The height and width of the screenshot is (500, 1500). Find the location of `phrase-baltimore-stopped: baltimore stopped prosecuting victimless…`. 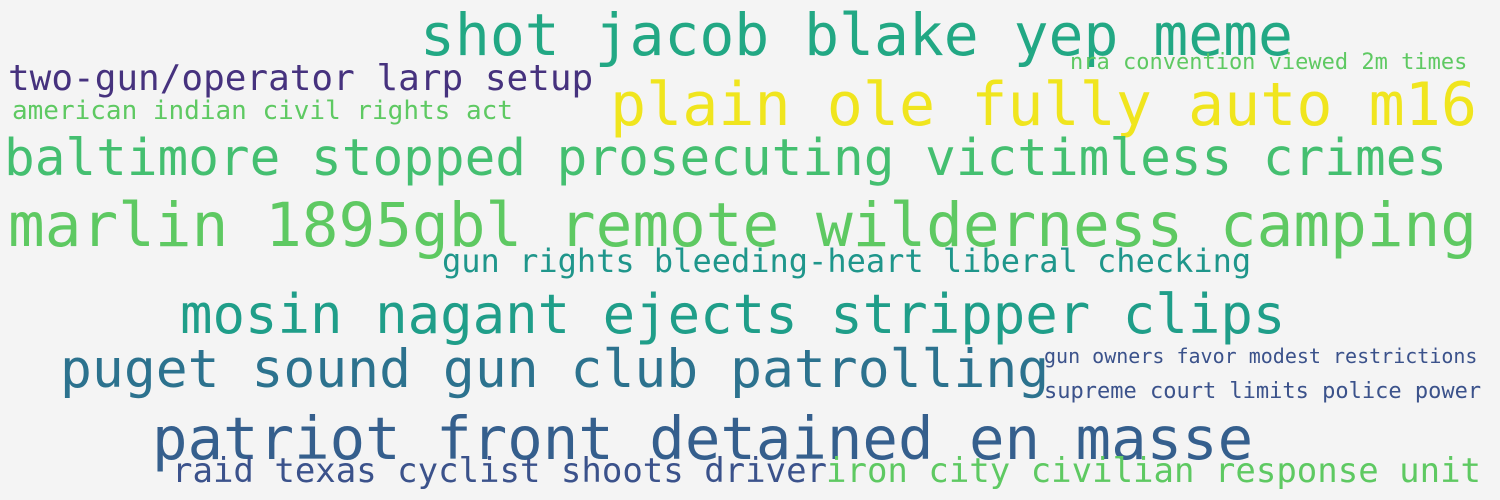

phrase-baltimore-stopped: baltimore stopped prosecuting victimless… is located at coordinates (726, 158).